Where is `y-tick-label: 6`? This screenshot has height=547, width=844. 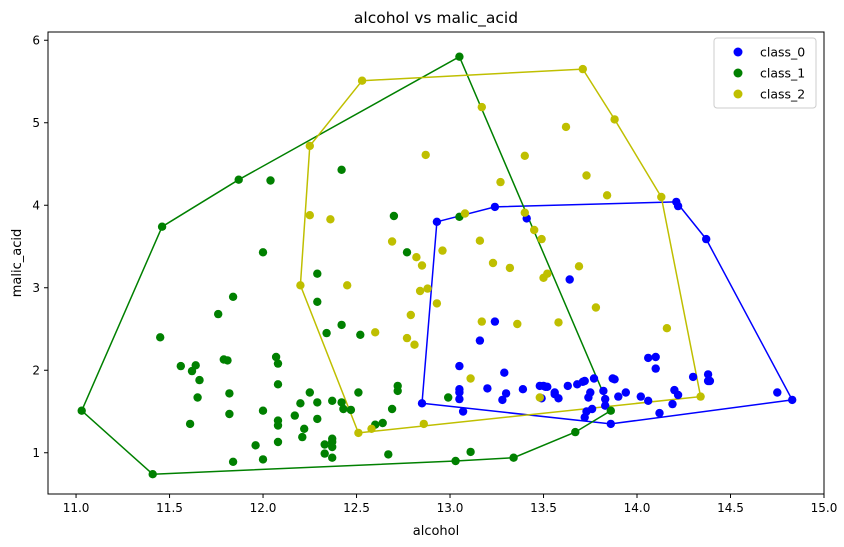
y-tick-label: 6 is located at coordinates (36, 40).